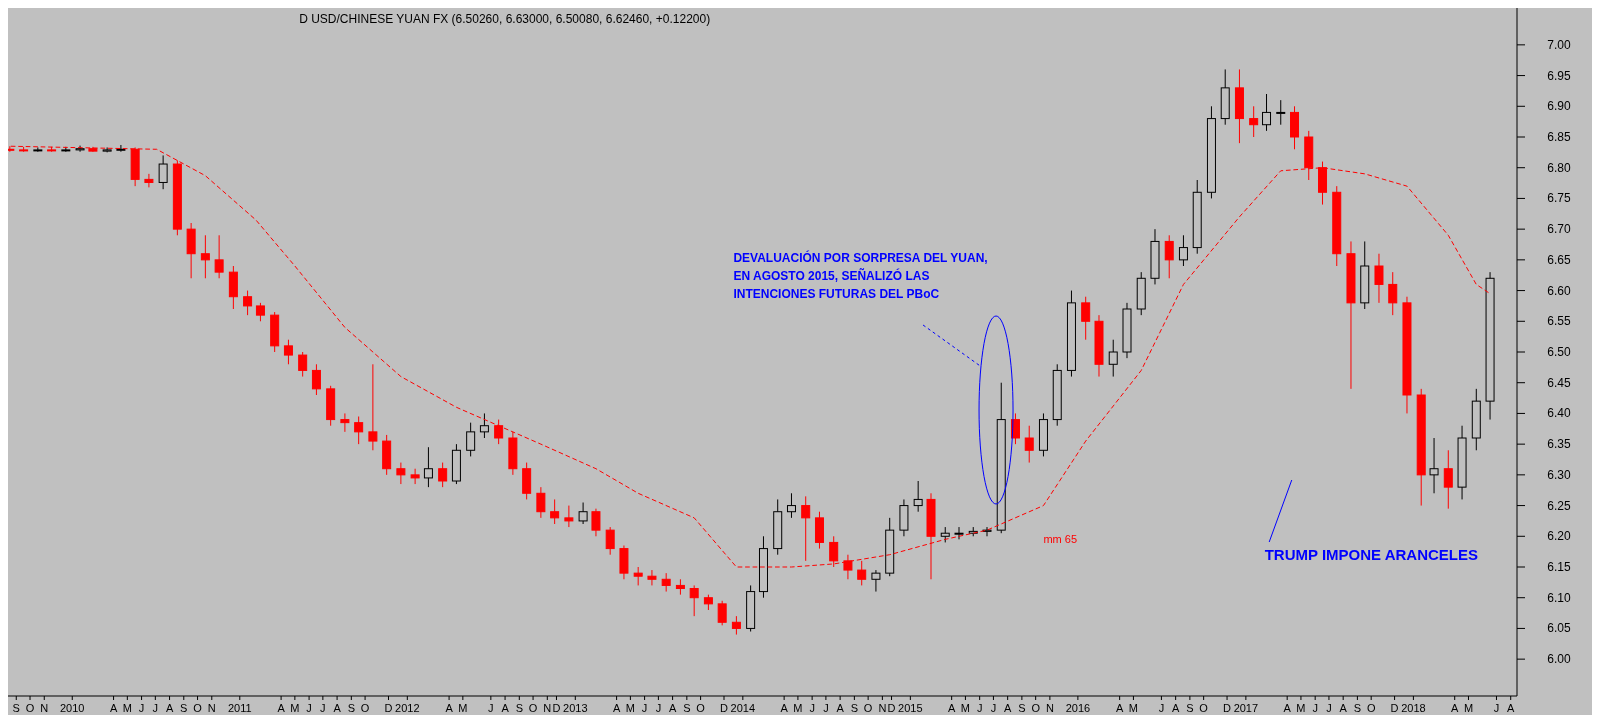 This screenshot has height=723, width=1600. I want to click on y-tick-label: 7.00, so click(1559, 44).